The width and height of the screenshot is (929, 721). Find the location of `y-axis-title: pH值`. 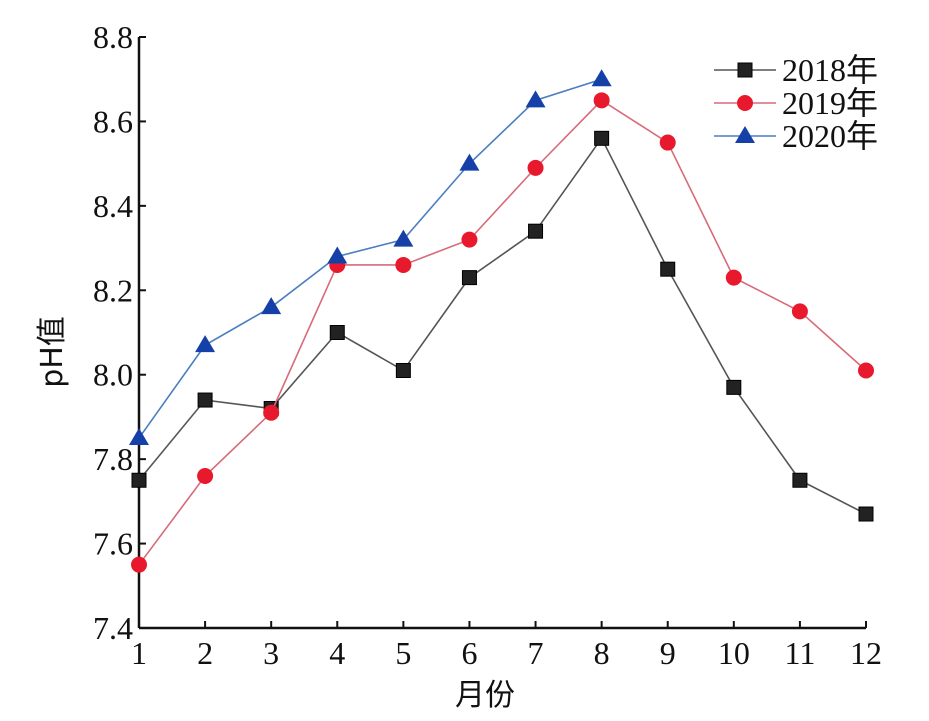

y-axis-title: pH值 is located at coordinates (52, 352).